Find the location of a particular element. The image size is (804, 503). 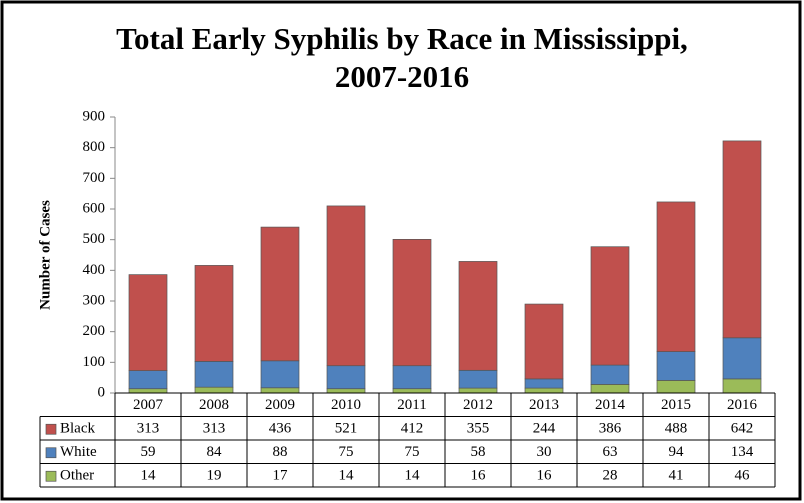

table-value: 46 is located at coordinates (743, 476).